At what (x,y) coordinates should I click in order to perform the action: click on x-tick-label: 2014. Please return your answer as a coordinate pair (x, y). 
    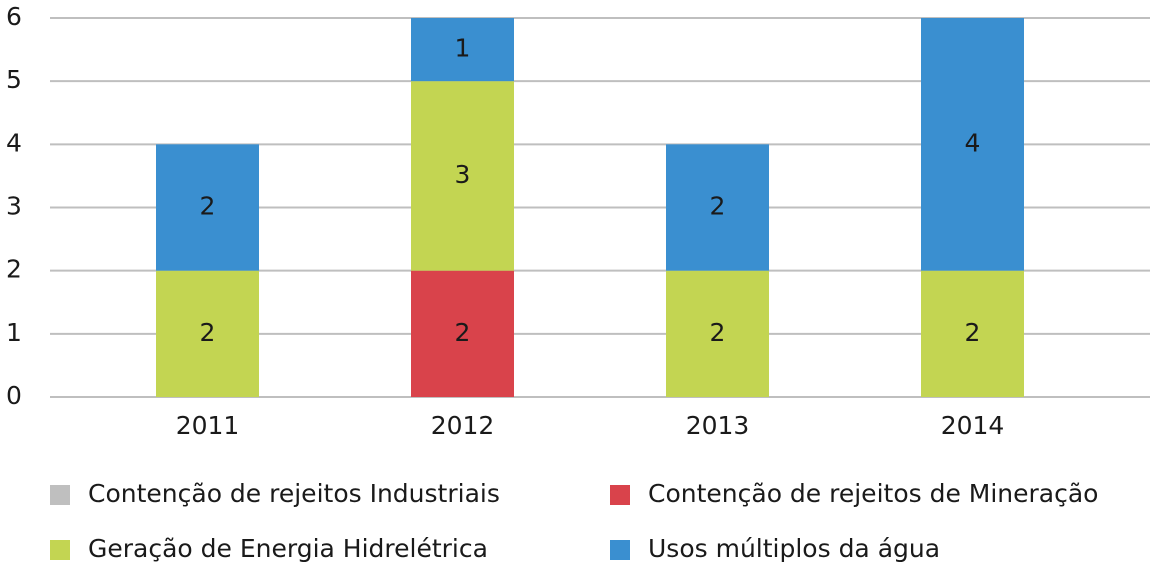
    Looking at the image, I should click on (973, 425).